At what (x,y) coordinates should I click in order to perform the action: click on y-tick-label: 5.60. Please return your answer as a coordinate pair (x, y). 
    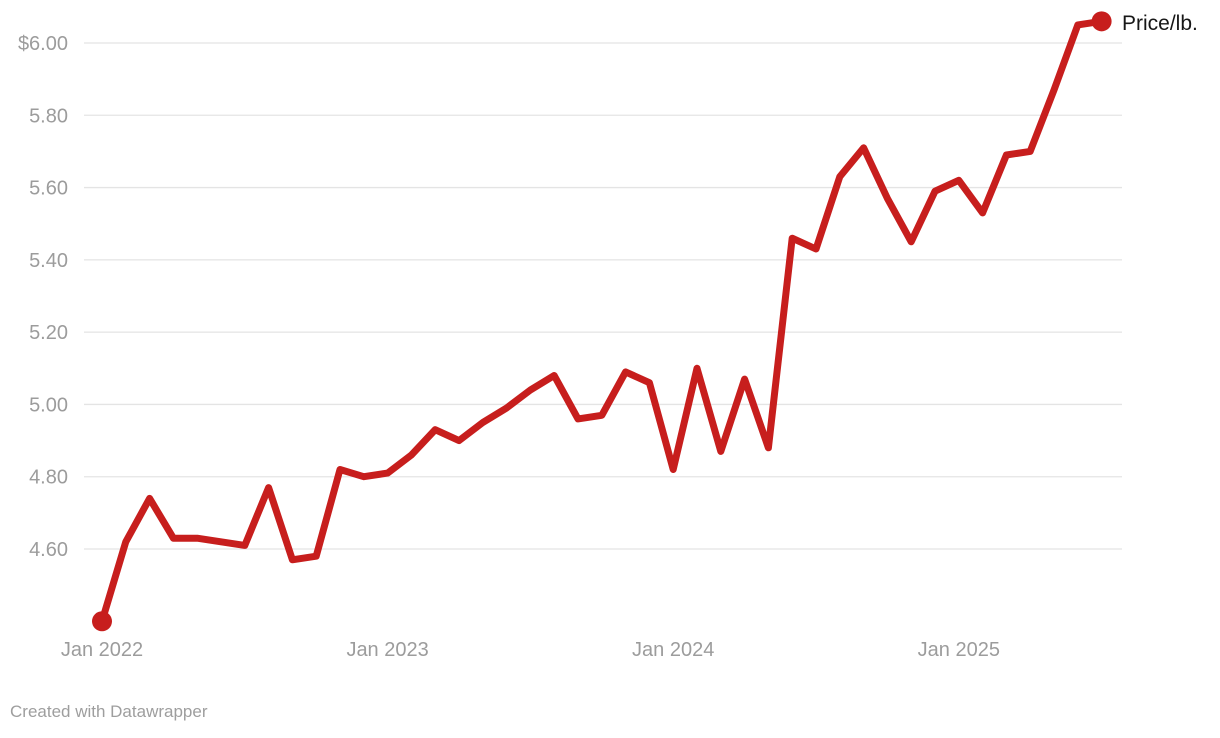
    Looking at the image, I should click on (48, 189).